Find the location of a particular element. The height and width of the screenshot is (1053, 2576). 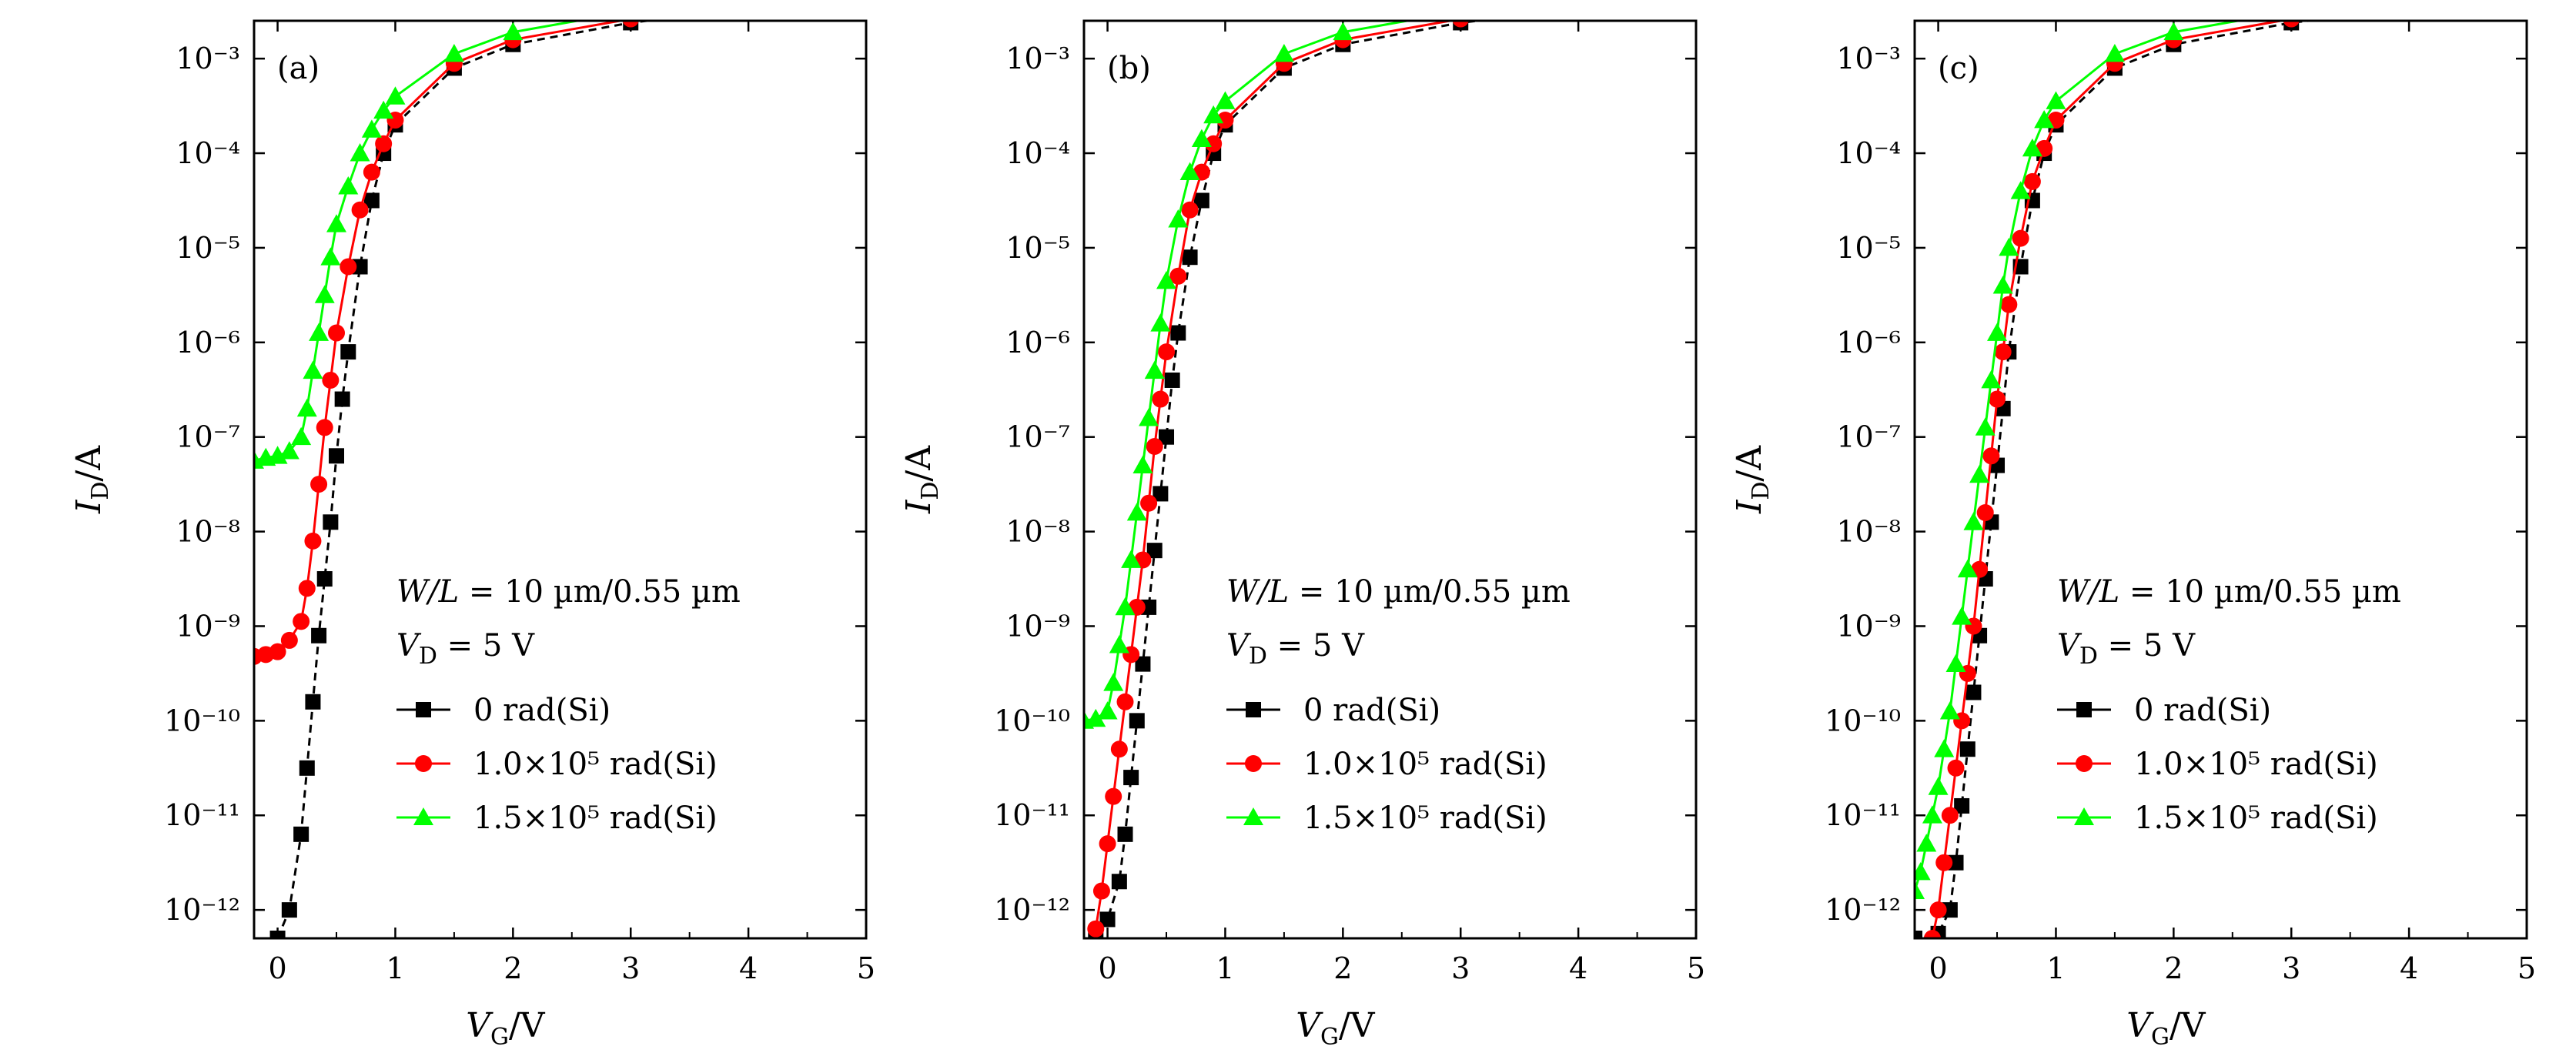

y-tick-label: 10⁻¹⁰ is located at coordinates (202, 721).